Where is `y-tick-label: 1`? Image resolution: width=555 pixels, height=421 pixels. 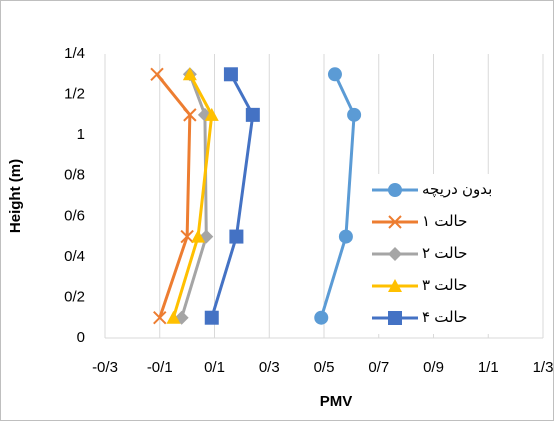
y-tick-label: 1 is located at coordinates (81, 134).